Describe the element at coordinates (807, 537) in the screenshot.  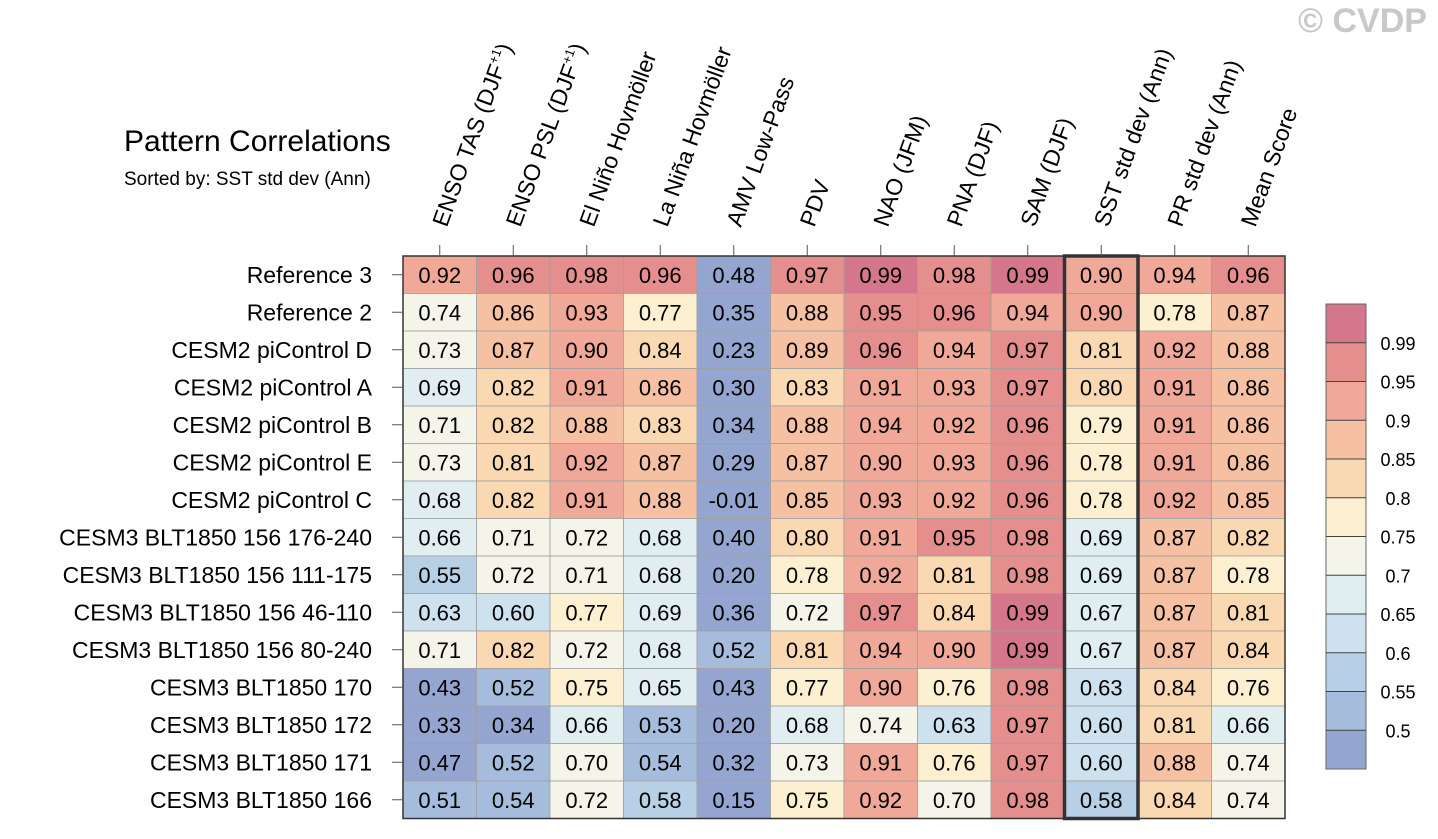
I see `cell-value-label: 0.80` at that location.